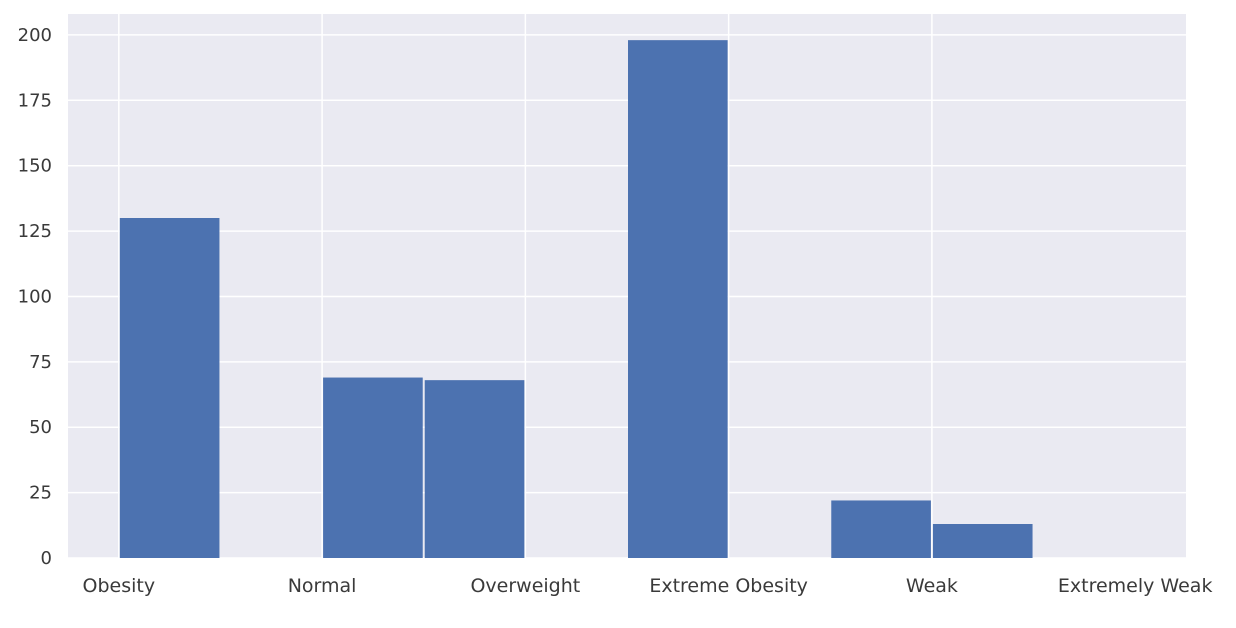 This screenshot has width=1236, height=628. Describe the element at coordinates (728, 586) in the screenshot. I see `x-category-label: Extreme Obesity` at that location.